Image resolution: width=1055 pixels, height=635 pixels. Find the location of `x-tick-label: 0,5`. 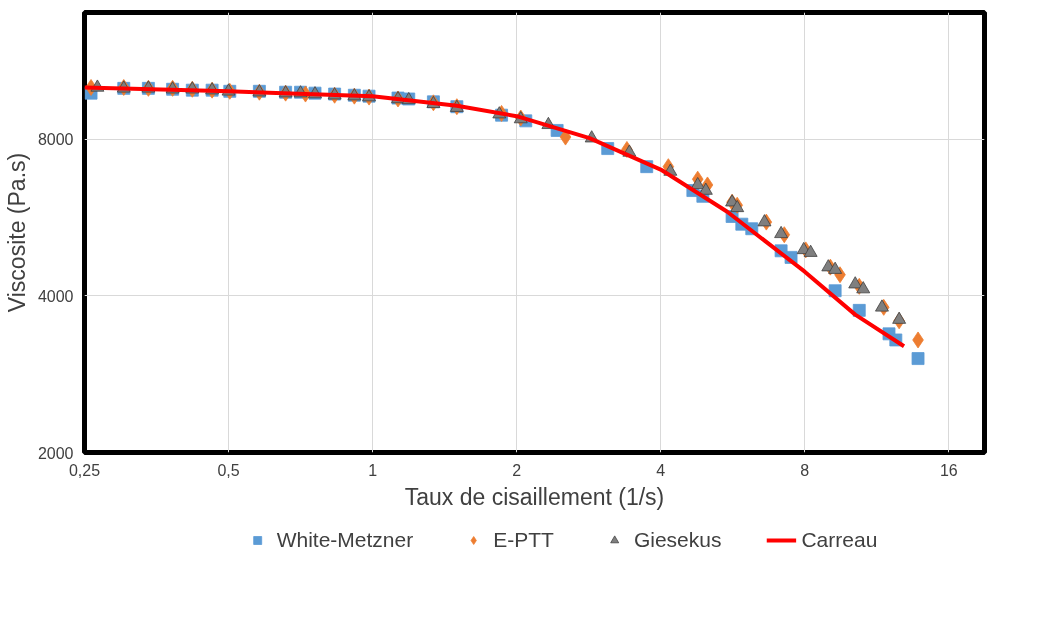

x-tick-label: 0,5 is located at coordinates (228, 470).